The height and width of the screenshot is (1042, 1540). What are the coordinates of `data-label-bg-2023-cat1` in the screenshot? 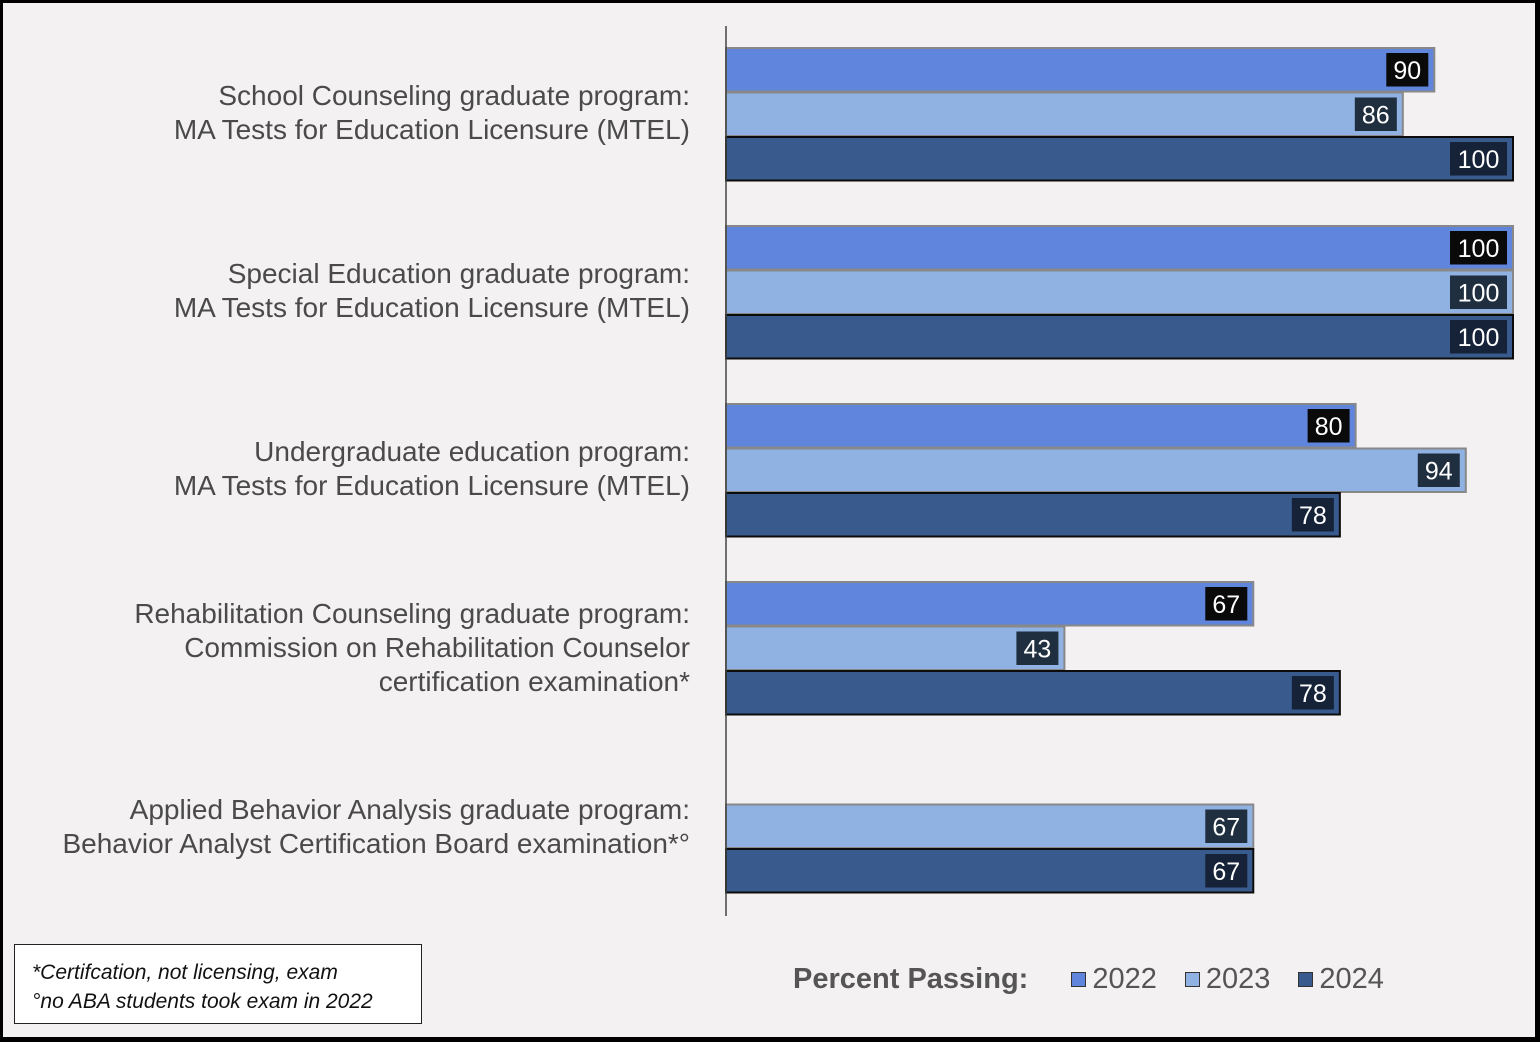 It's located at (1478, 292).